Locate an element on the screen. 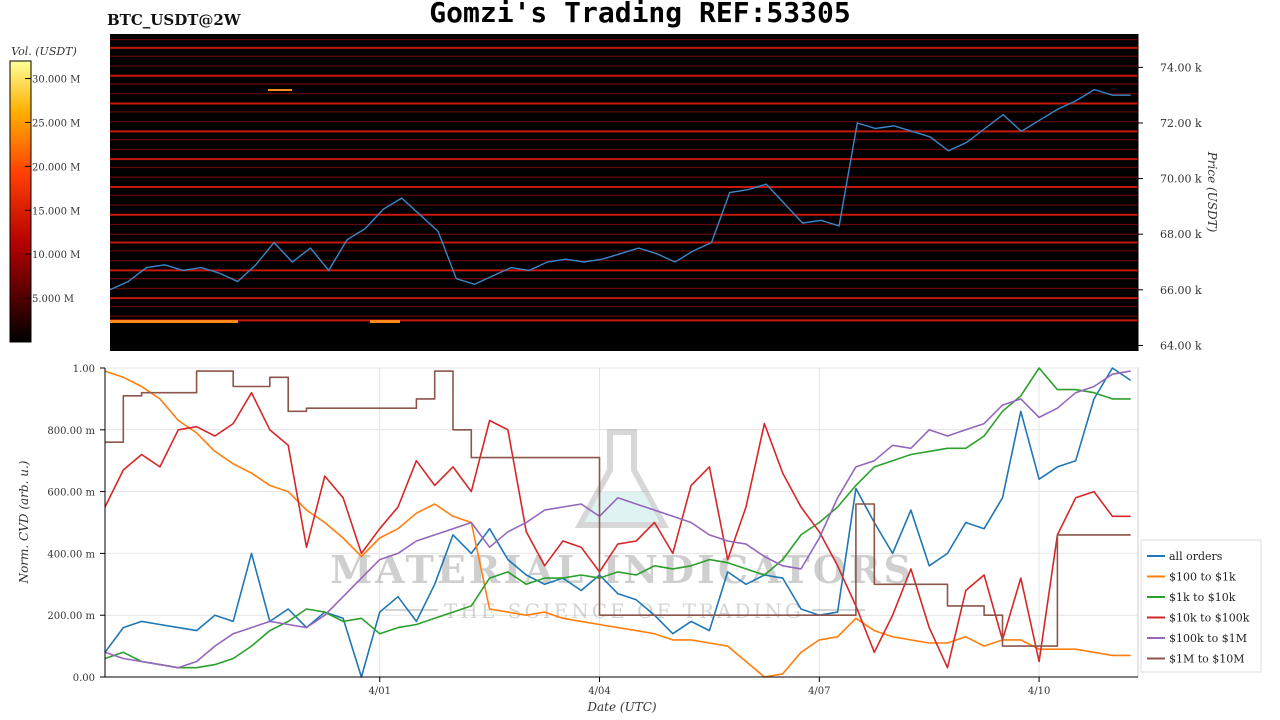 Image resolution: width=1280 pixels, height=720 pixels. x-tick-label: 4/07 is located at coordinates (819, 691).